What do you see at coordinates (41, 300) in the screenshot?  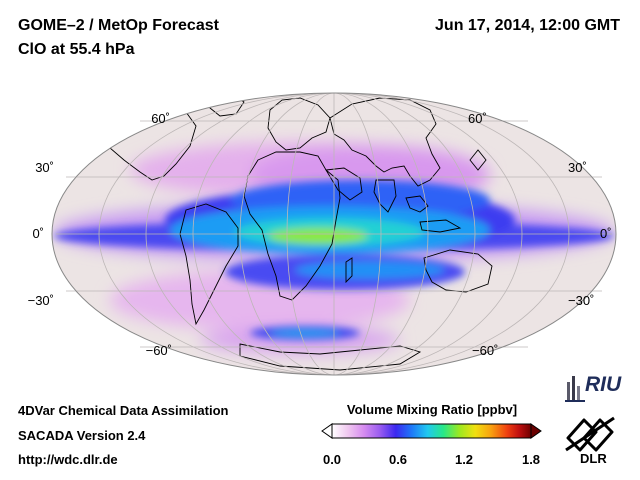 I see `lat-label-left: −30˚` at bounding box center [41, 300].